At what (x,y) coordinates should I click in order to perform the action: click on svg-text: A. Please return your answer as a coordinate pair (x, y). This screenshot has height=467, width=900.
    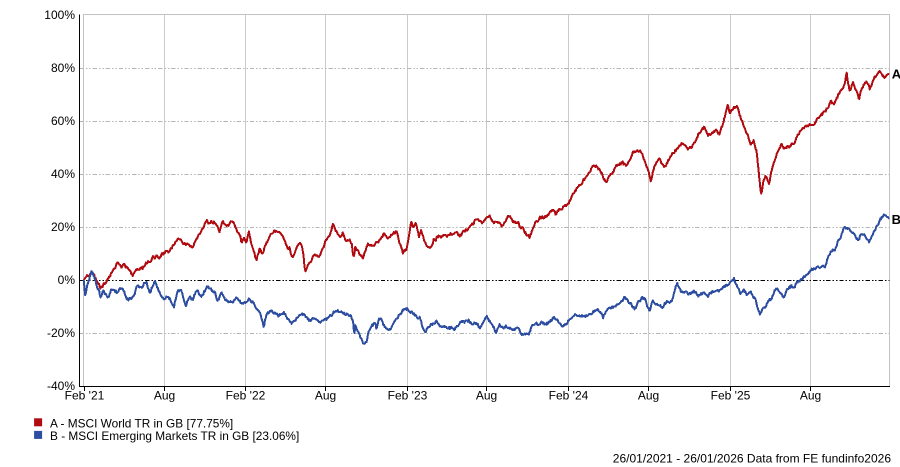
    Looking at the image, I should click on (896, 73).